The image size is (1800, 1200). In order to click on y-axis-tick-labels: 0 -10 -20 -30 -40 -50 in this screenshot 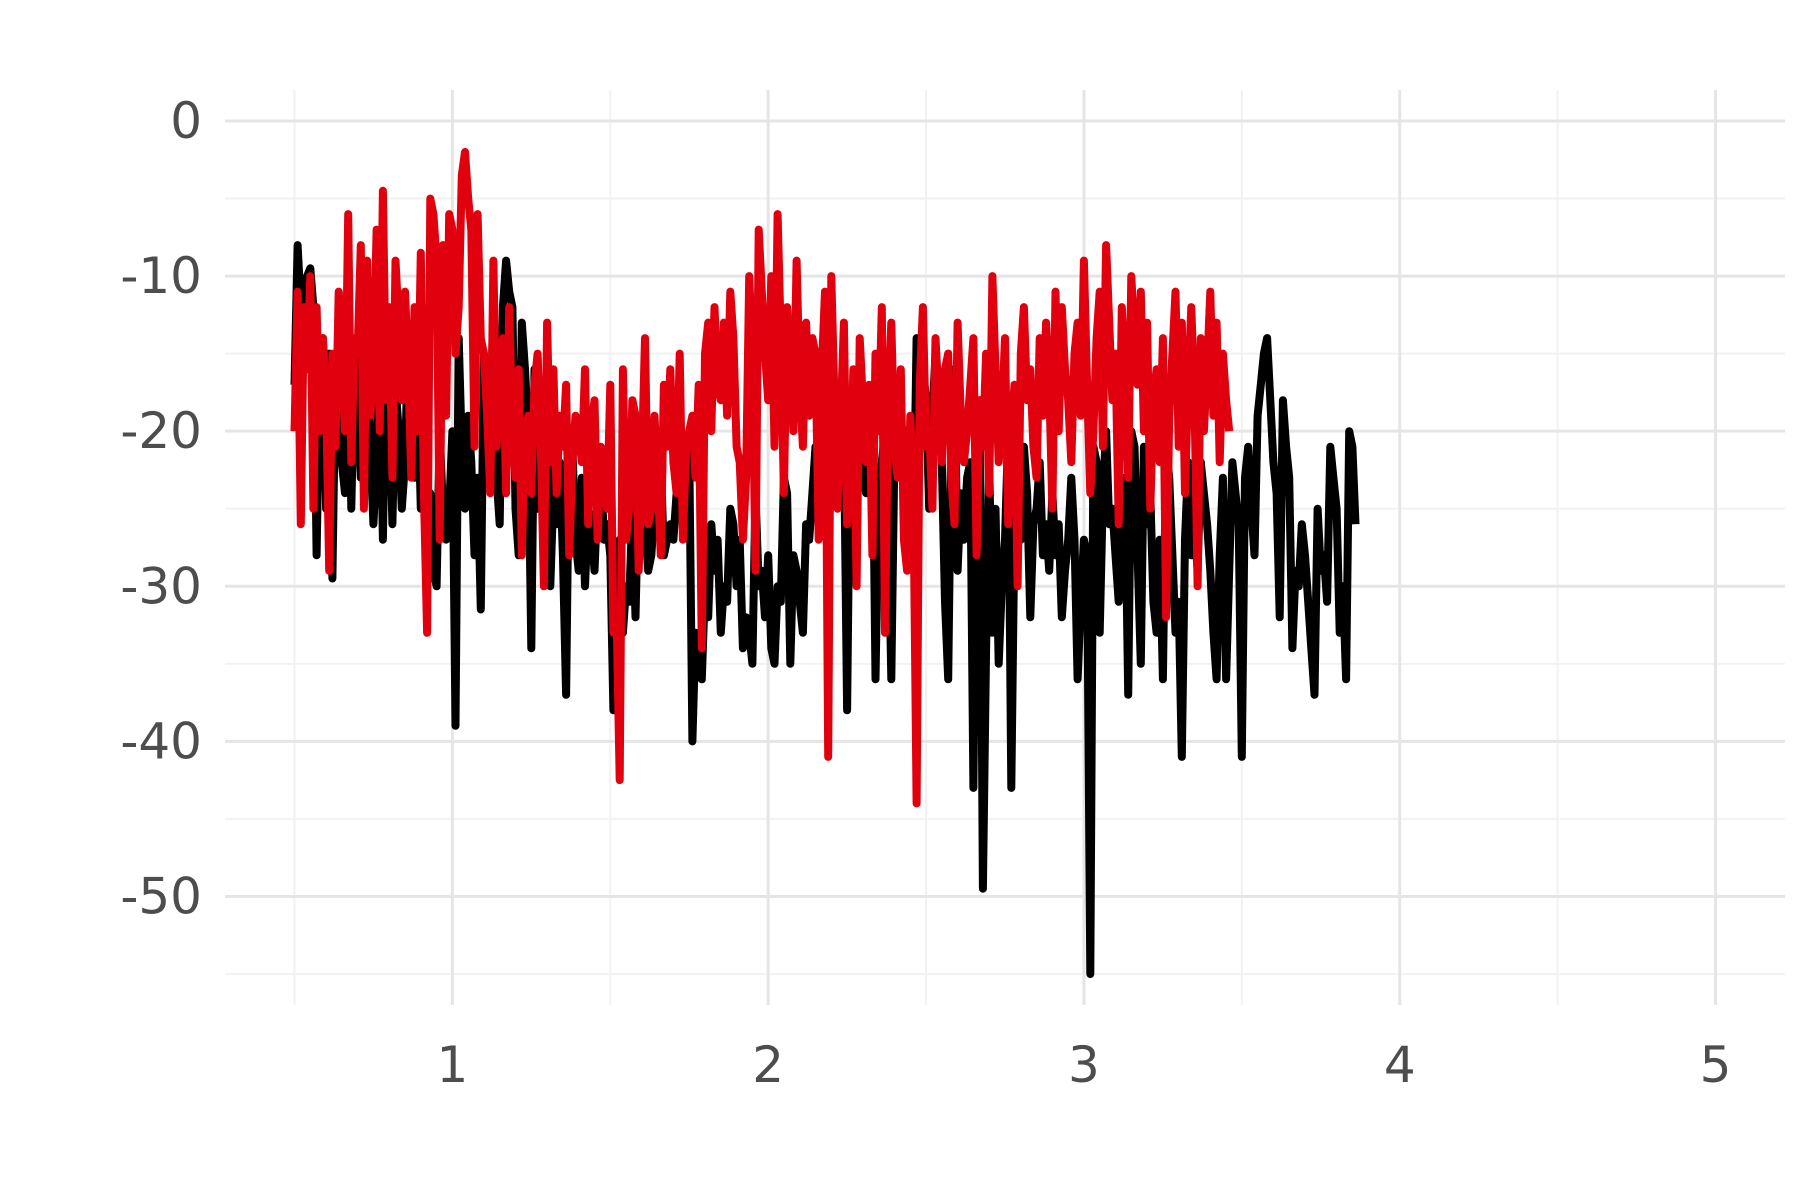, I will do `click(161, 508)`.